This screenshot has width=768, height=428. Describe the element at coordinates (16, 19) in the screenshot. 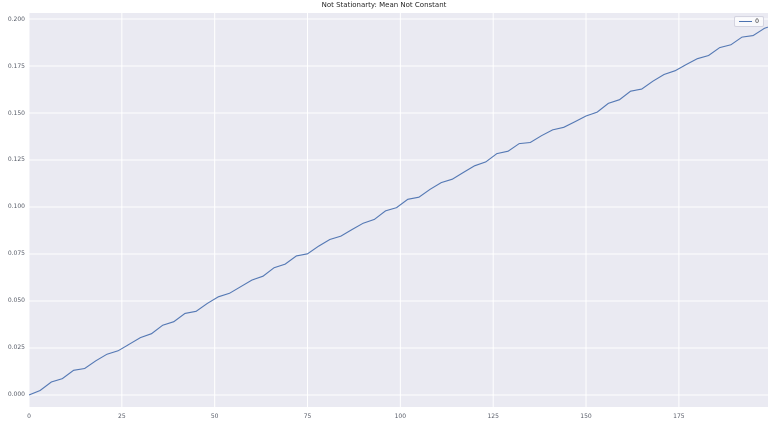

I see `y-tick-label: 0.200` at that location.